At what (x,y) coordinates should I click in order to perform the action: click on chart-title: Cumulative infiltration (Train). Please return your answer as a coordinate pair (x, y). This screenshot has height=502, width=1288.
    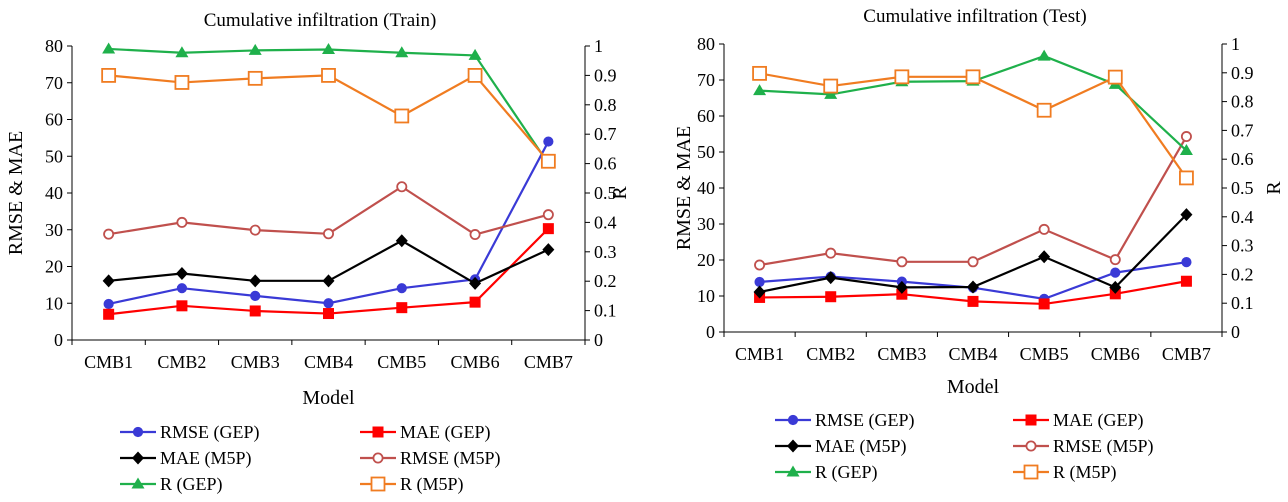
    Looking at the image, I should click on (320, 20).